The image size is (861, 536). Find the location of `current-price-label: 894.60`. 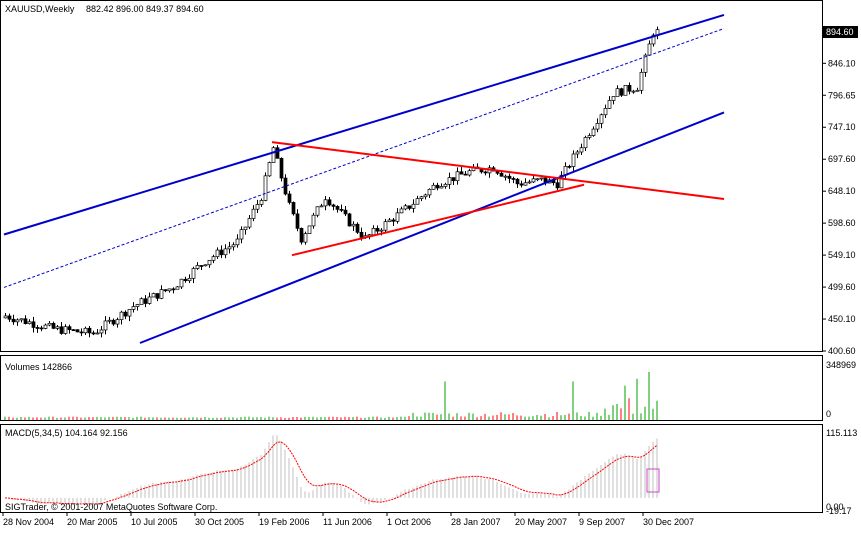

current-price-label: 894.60 is located at coordinates (840, 32).